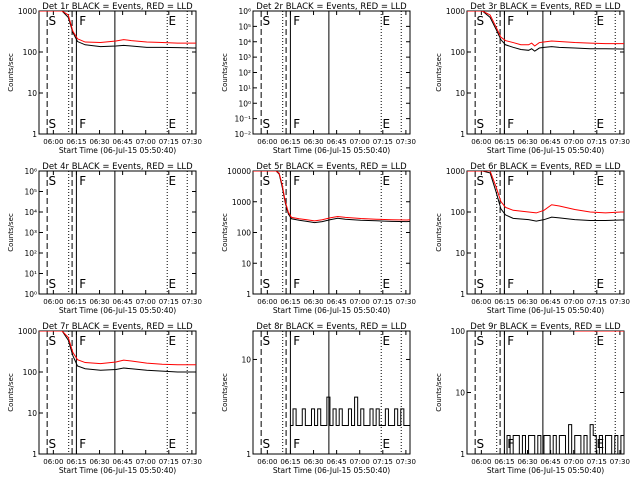 Image resolution: width=640 pixels, height=484 pixels. What do you see at coordinates (331, 7) in the screenshot?
I see `panel-title: Det 2r BLACK = Events, RED = LLD` at bounding box center [331, 7].